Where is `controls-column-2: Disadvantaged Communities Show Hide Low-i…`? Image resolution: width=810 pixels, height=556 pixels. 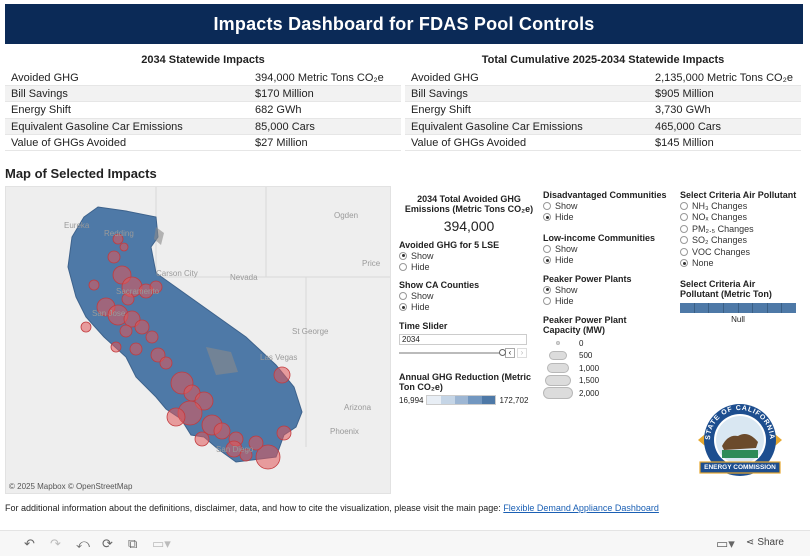
controls-column-2: Disadvantaged Communities Show Hide Low-i… is located at coordinates (609, 295).